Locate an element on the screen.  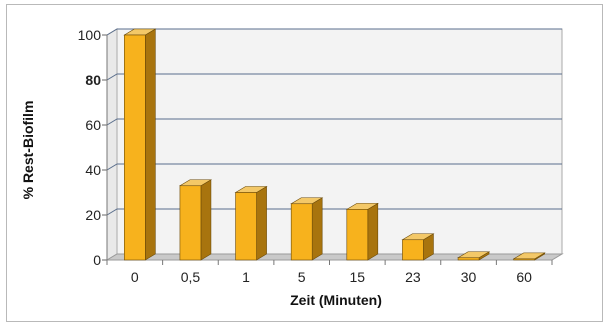
x-tick-label: 1 is located at coordinates (246, 277).